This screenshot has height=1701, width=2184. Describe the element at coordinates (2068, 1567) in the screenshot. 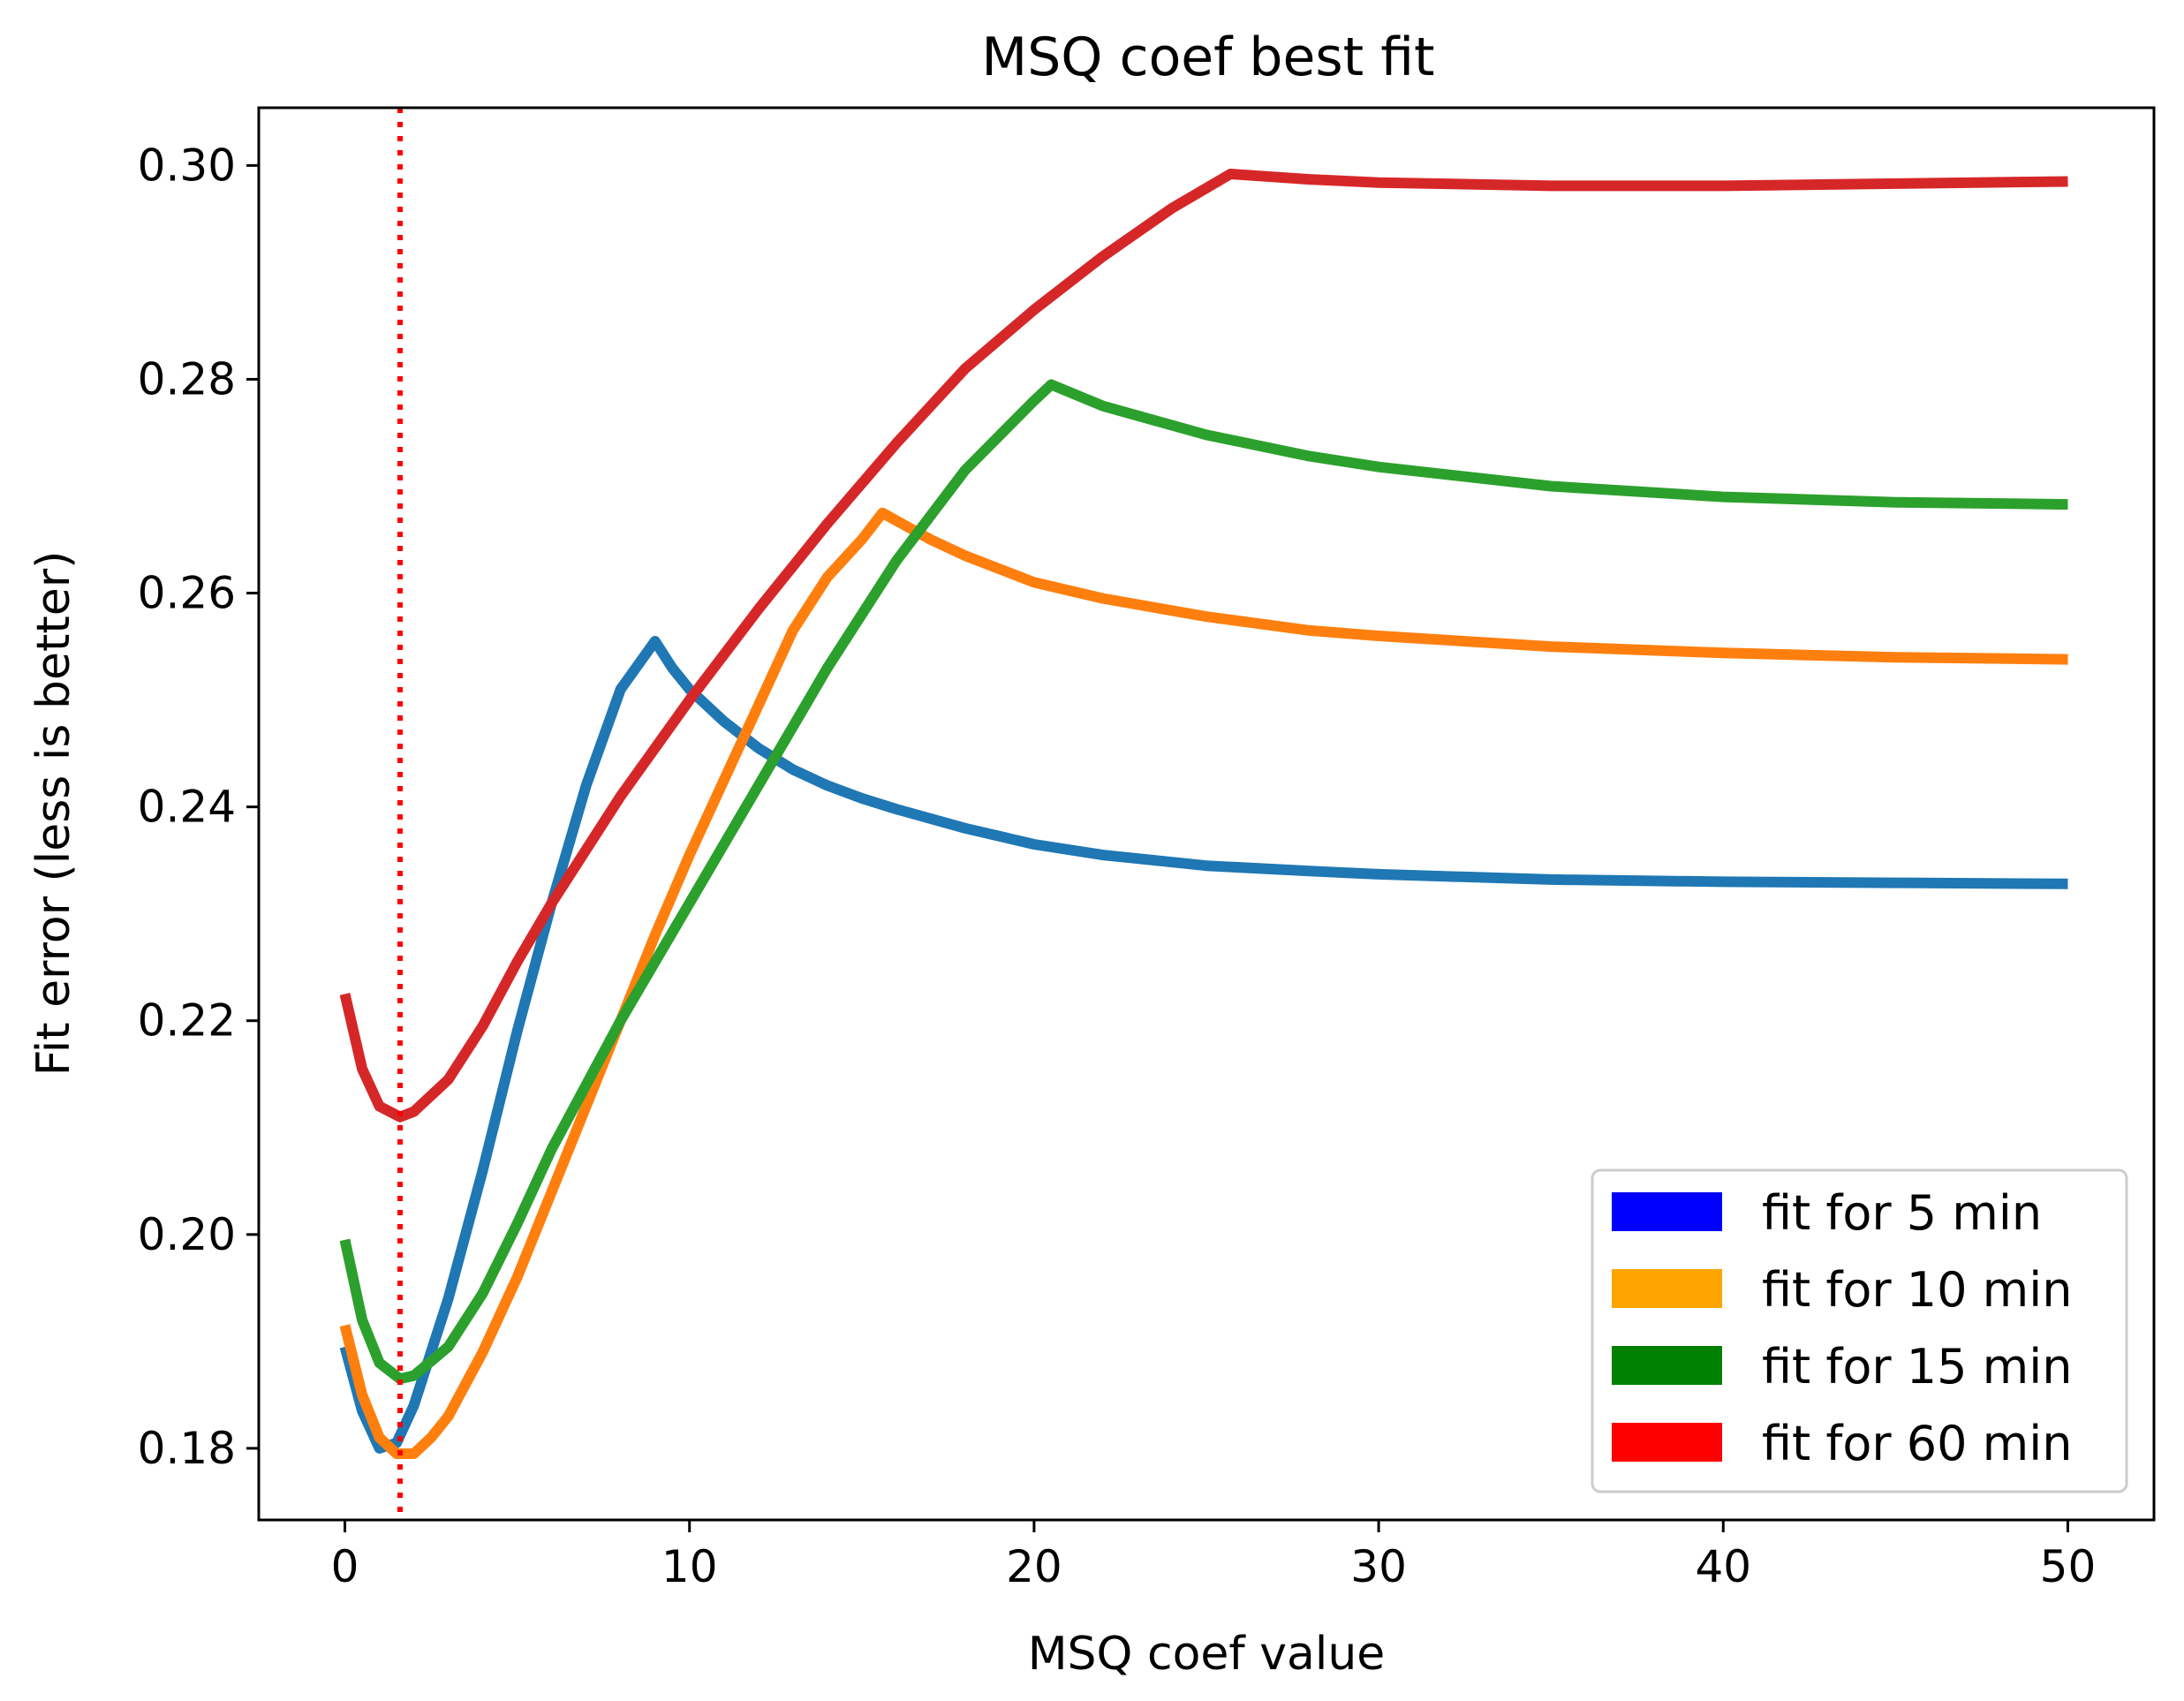

I see `x-tick-label: 50` at that location.